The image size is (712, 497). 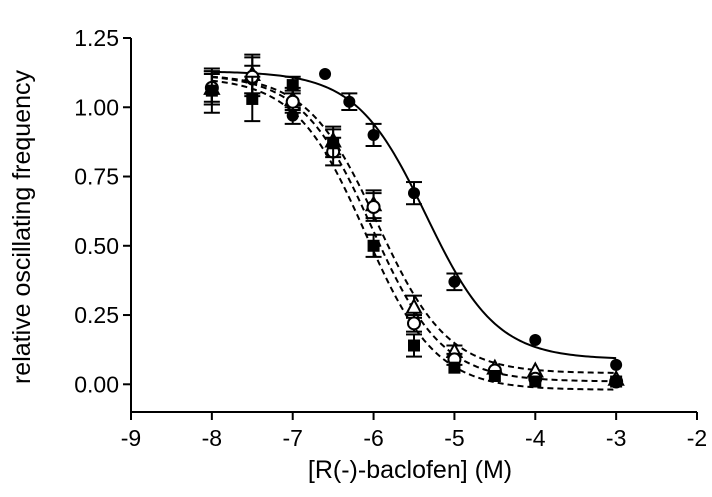 What do you see at coordinates (96, 38) in the screenshot?
I see `y-tick-label: 1.25` at bounding box center [96, 38].